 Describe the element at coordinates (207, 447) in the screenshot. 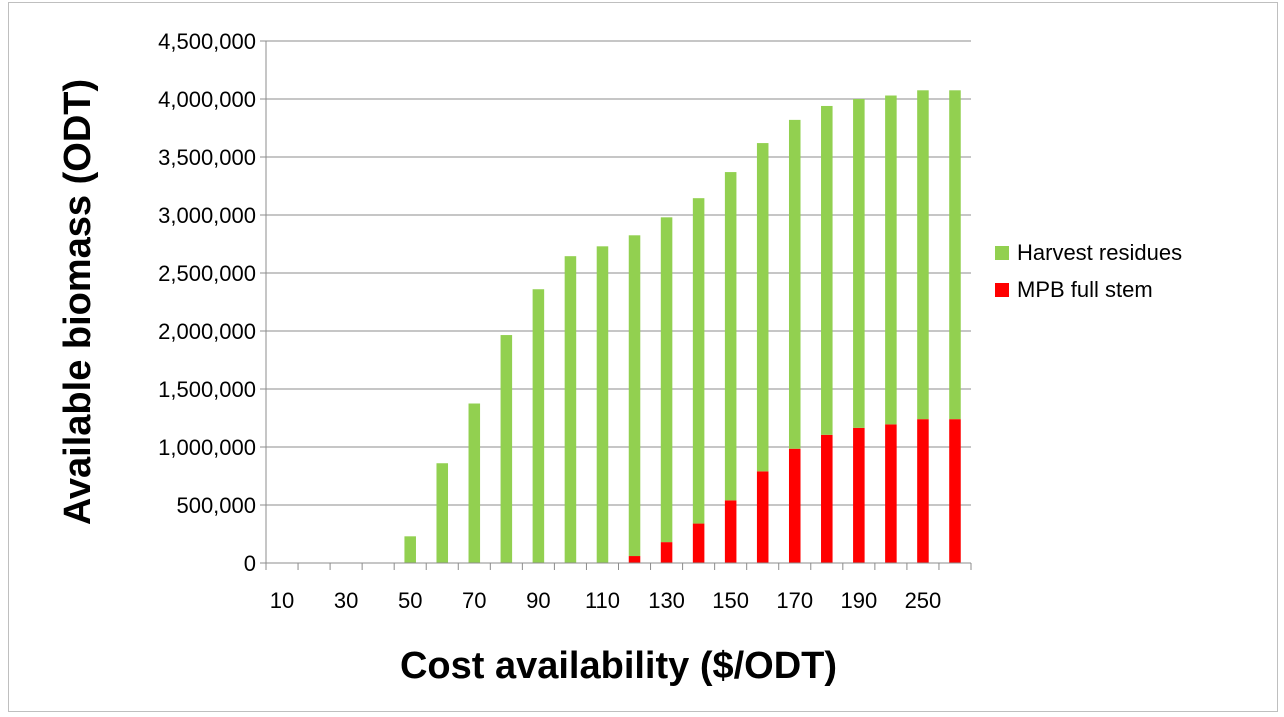

I see `y-tick-label: 1,000,000` at that location.